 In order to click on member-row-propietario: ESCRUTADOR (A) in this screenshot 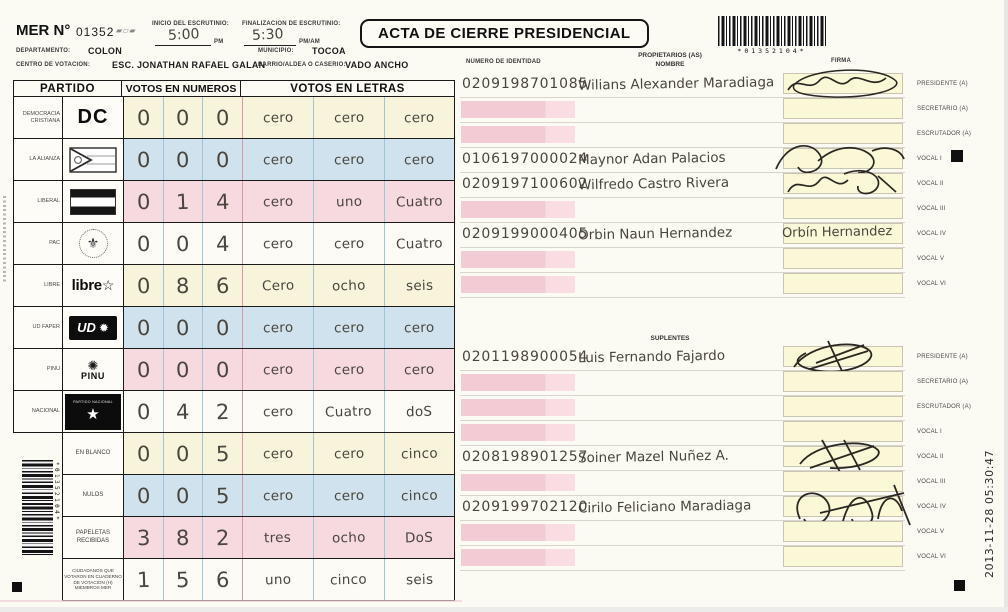, I will do `click(715, 135)`.